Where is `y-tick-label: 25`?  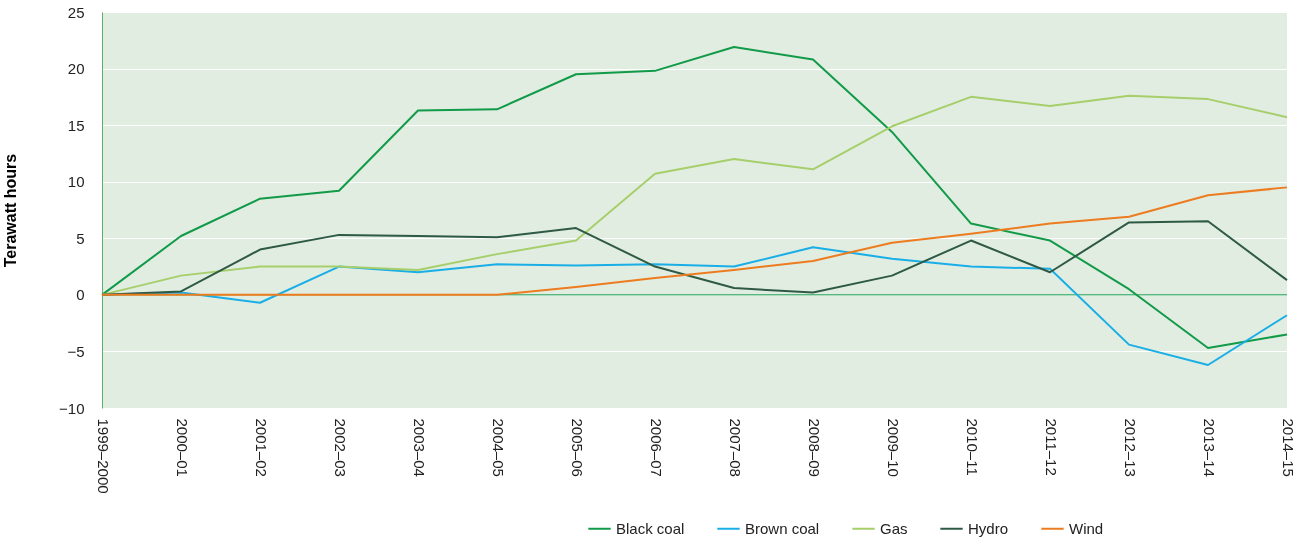
y-tick-label: 25 is located at coordinates (76, 12).